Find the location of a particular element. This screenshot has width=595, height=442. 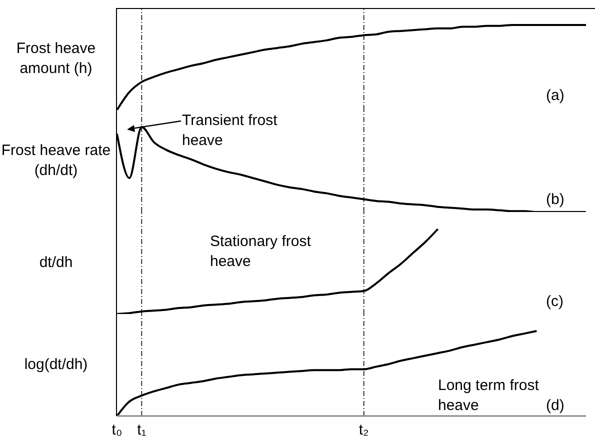

y-axis-title: log(dt/dh) is located at coordinates (56, 365).